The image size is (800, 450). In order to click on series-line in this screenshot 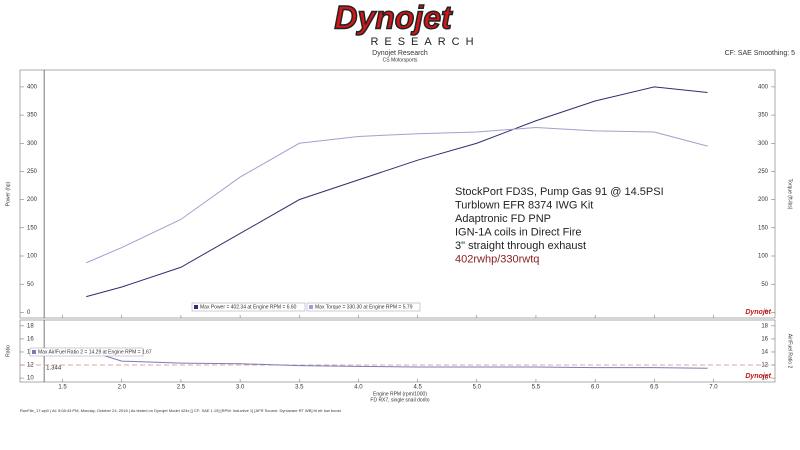, I will do `click(397, 359)`.